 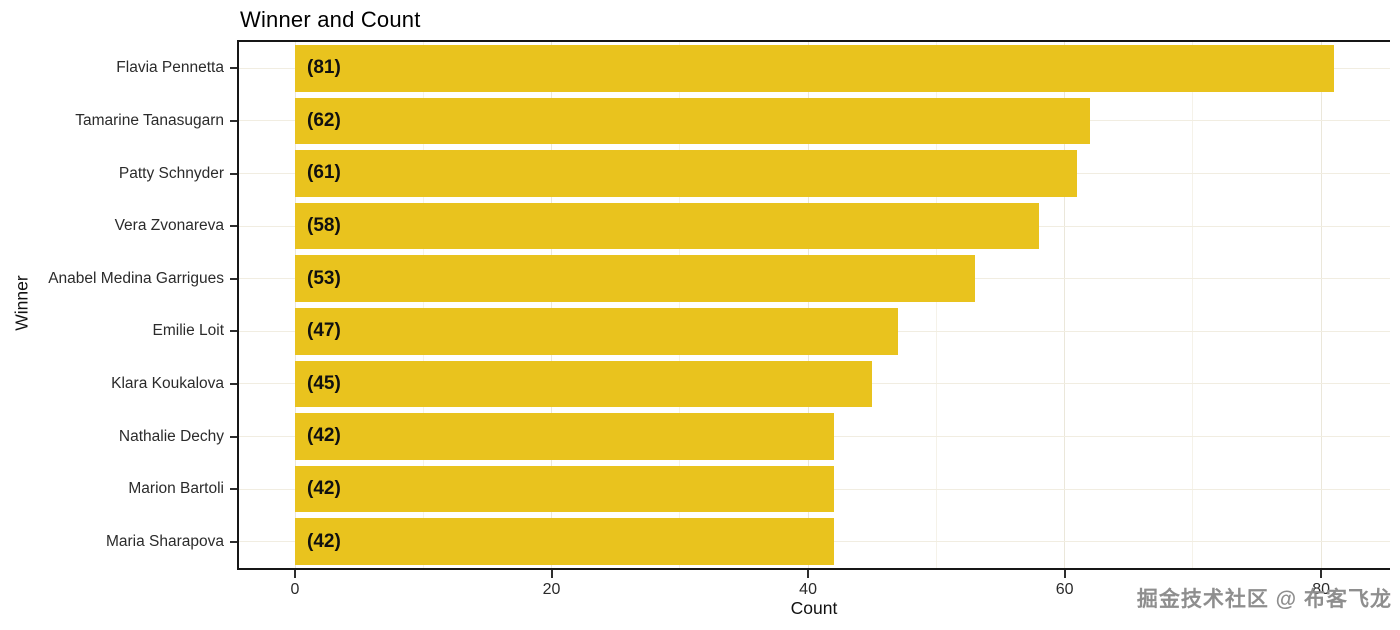 I want to click on category-label: Tamarine Tanasugarn, so click(x=149, y=120).